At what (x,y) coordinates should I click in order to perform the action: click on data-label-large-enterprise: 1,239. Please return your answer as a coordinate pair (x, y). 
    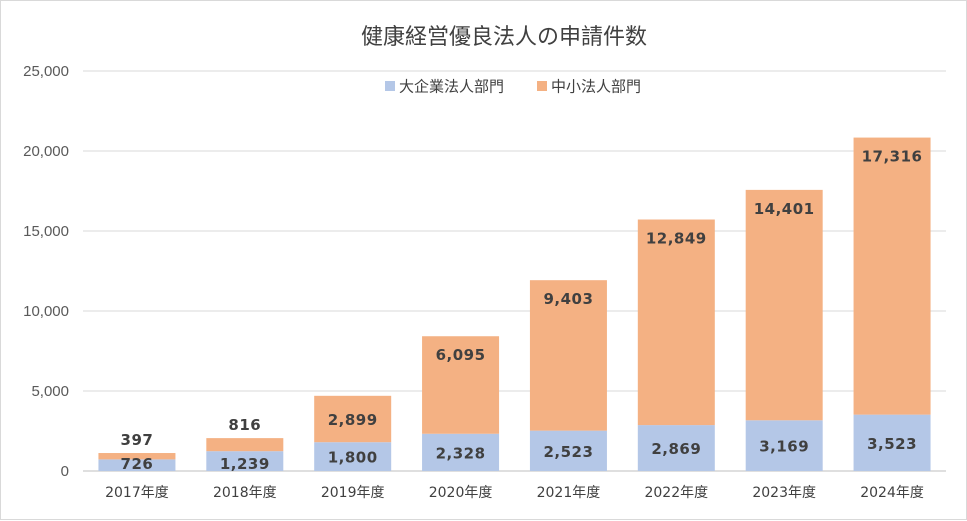
    Looking at the image, I should click on (245, 464).